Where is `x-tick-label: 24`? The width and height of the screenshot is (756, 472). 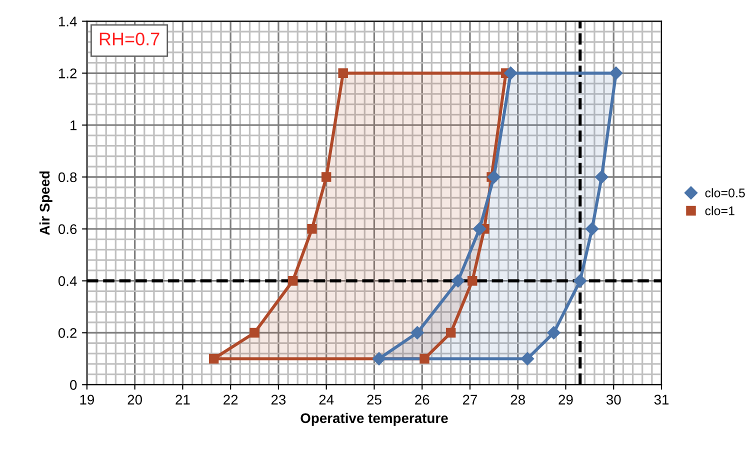
x-tick-label: 24 is located at coordinates (326, 399).